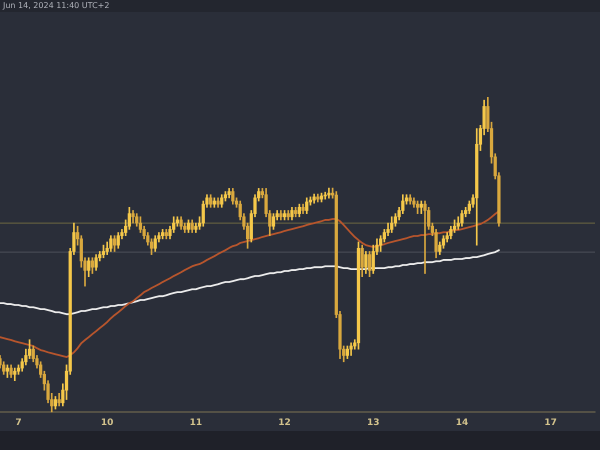  I want to click on chart-title: Jun 14, 2024 11:40 UTC+2, so click(56, 6).